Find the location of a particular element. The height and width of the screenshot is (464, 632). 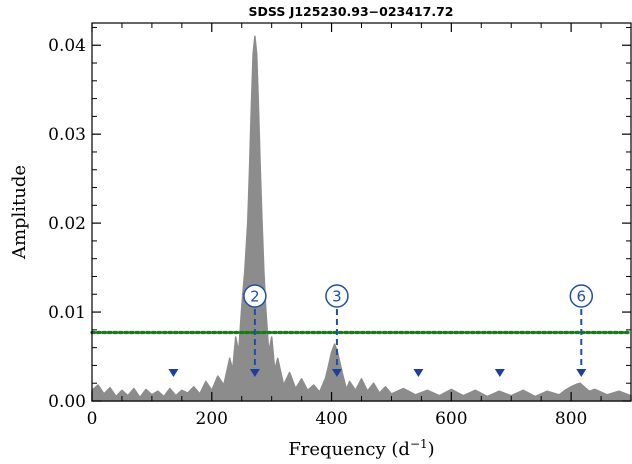

peak-label-text: 3 is located at coordinates (337, 297).